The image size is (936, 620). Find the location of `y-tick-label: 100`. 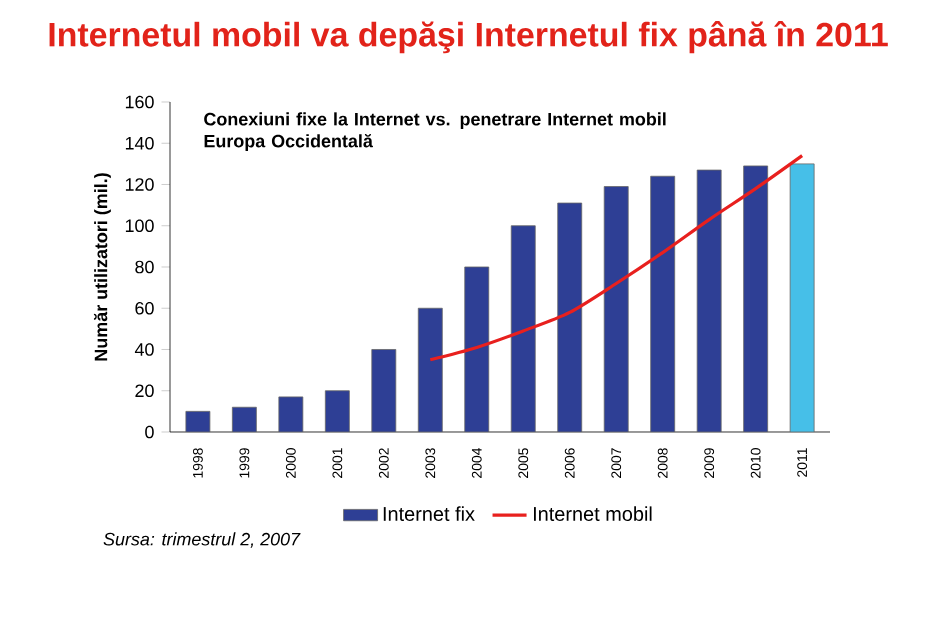

y-tick-label: 100 is located at coordinates (139, 226).